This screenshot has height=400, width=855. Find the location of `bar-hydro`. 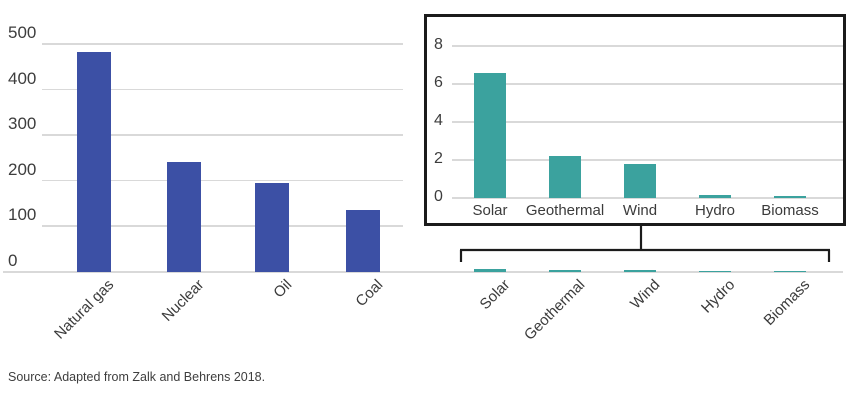

bar-hydro is located at coordinates (715, 271).